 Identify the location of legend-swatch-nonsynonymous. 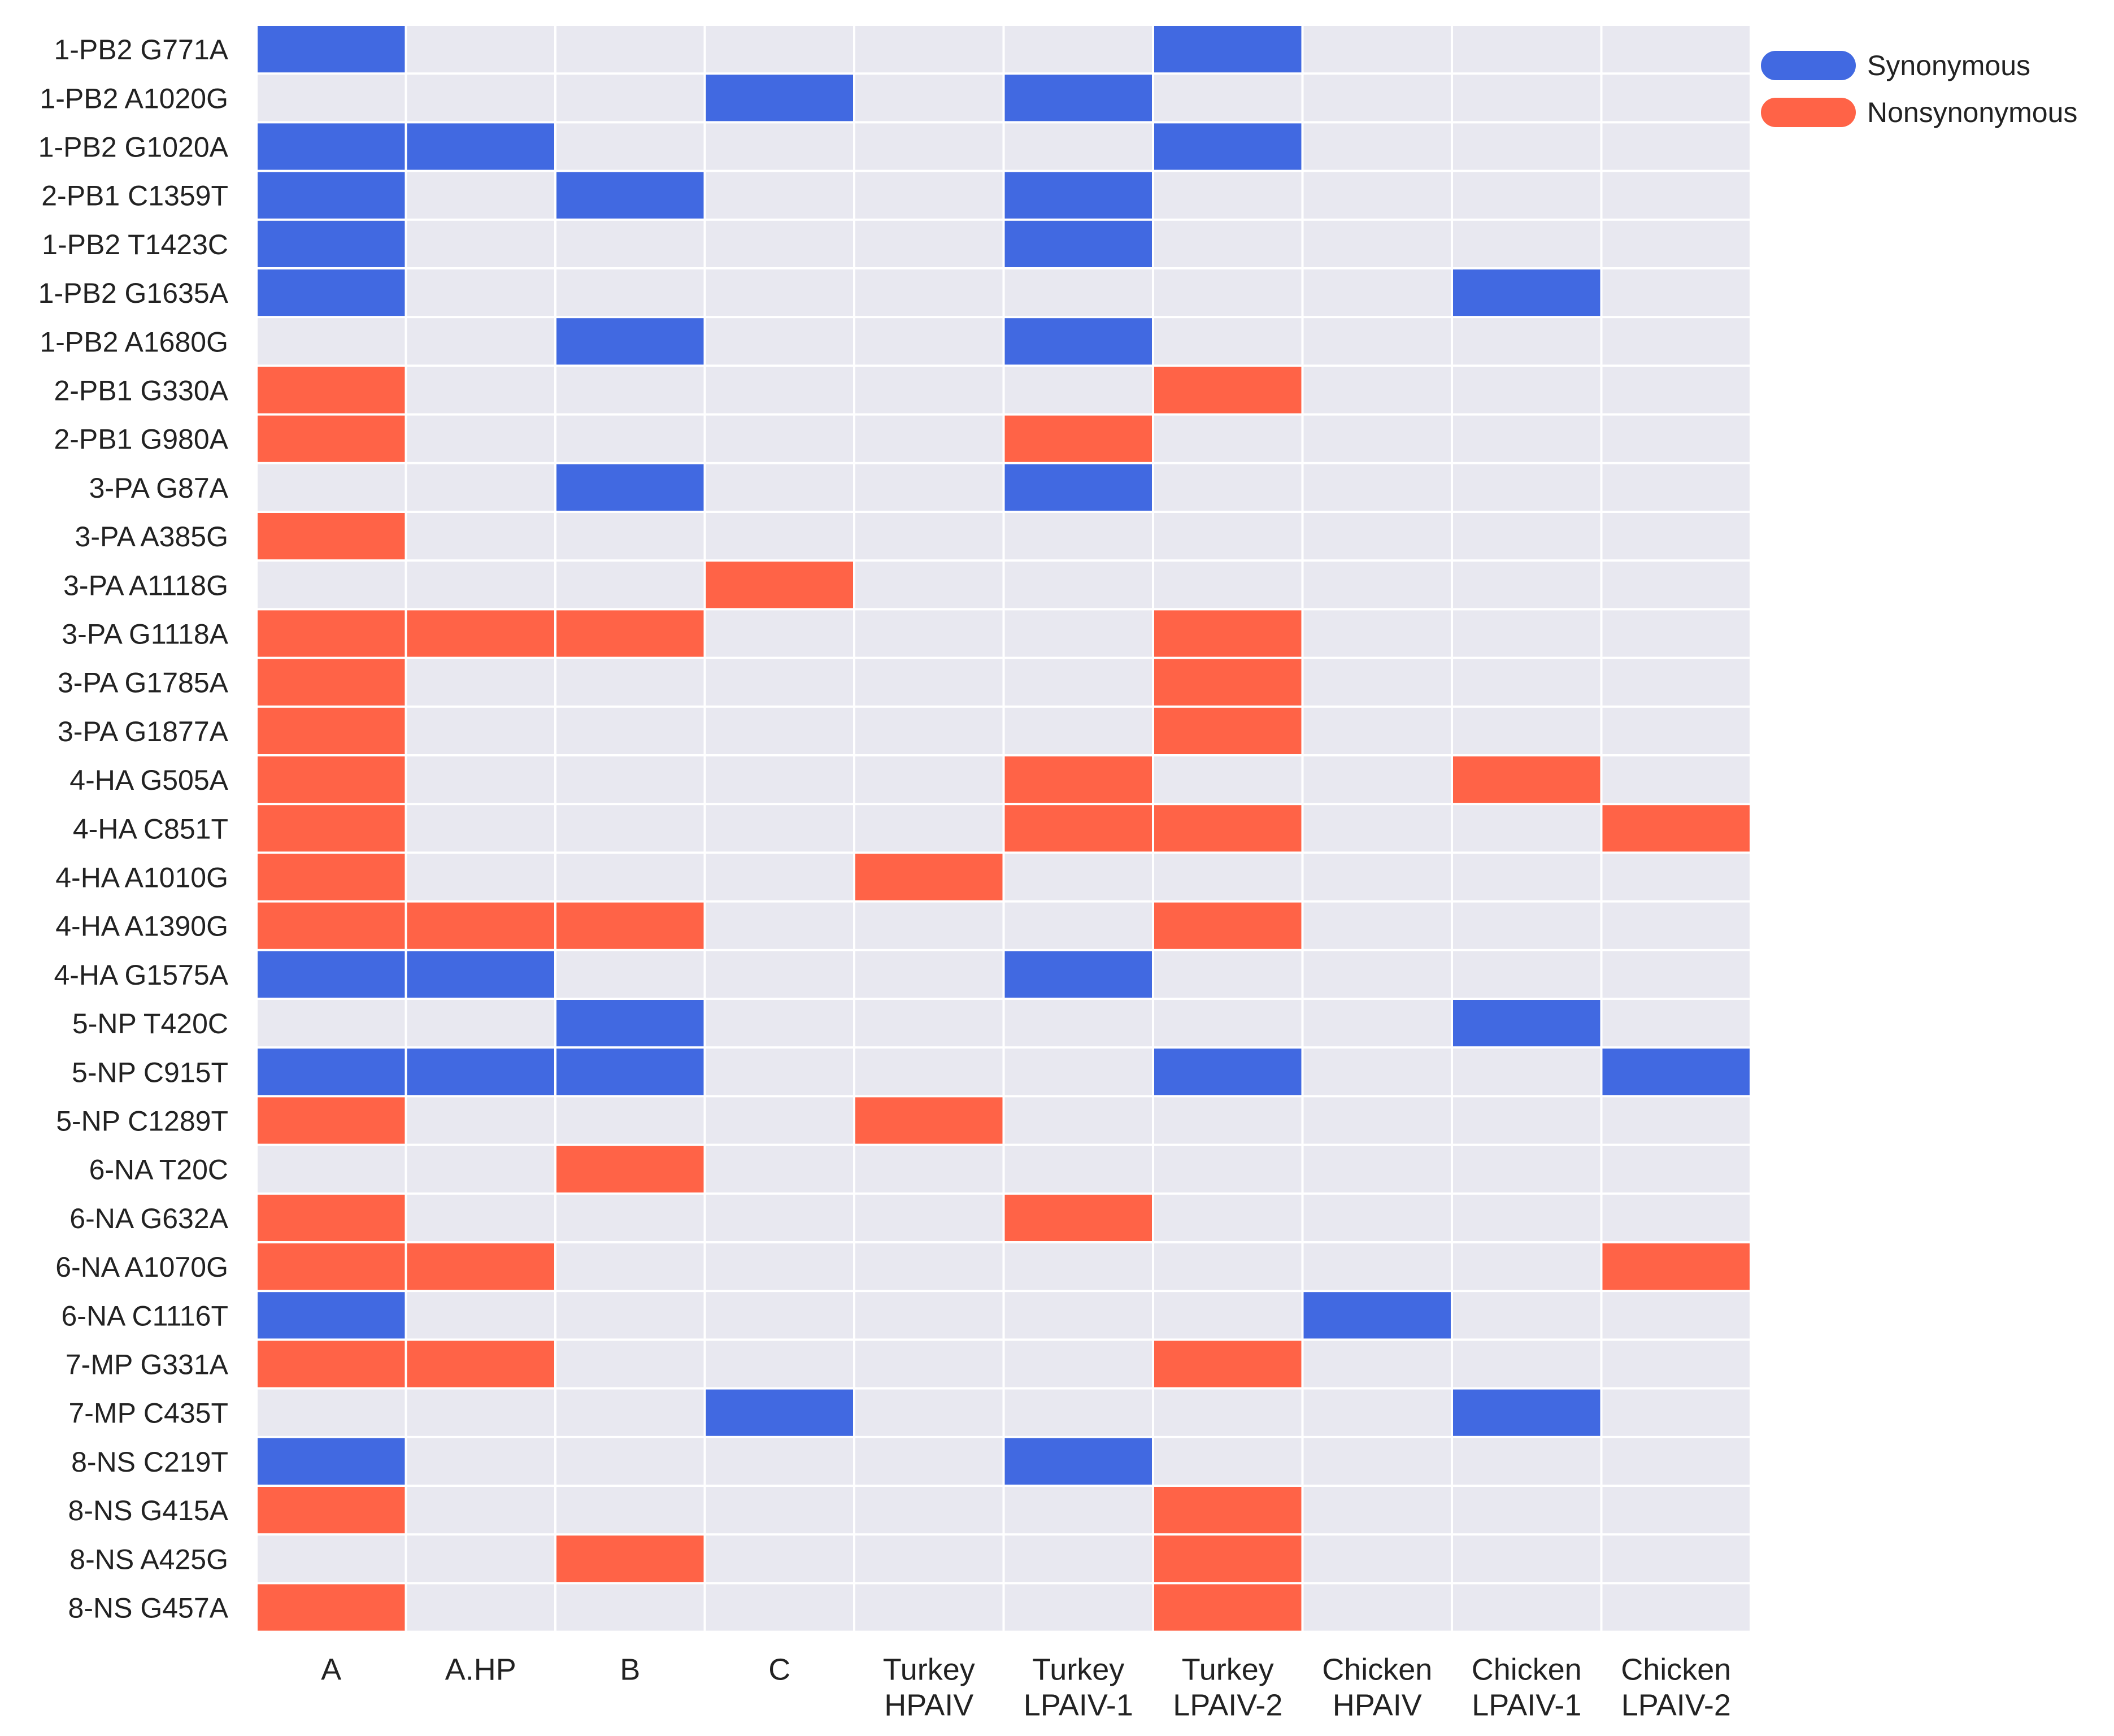
(1808, 112).